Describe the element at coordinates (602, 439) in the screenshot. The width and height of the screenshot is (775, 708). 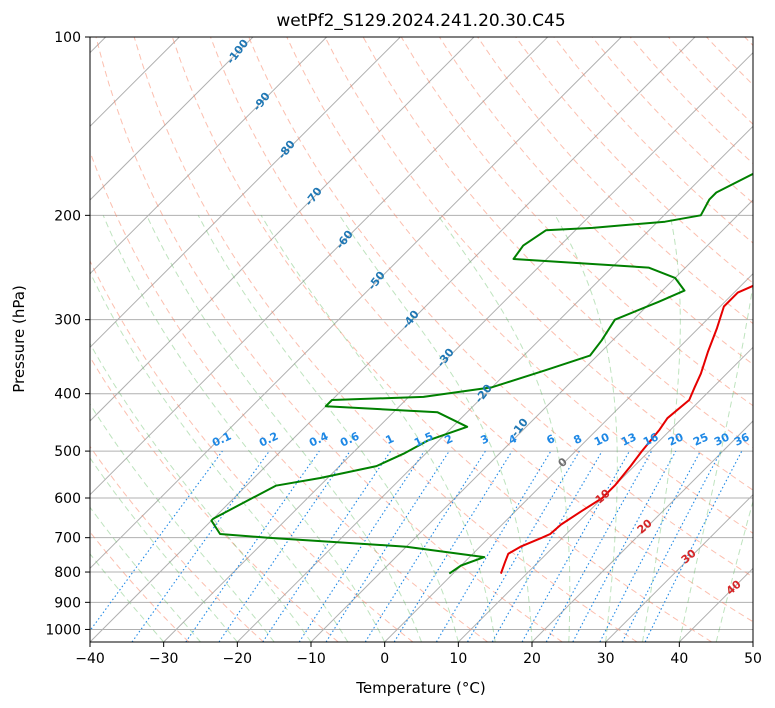
I see `mixing-ratio-label: 10` at that location.